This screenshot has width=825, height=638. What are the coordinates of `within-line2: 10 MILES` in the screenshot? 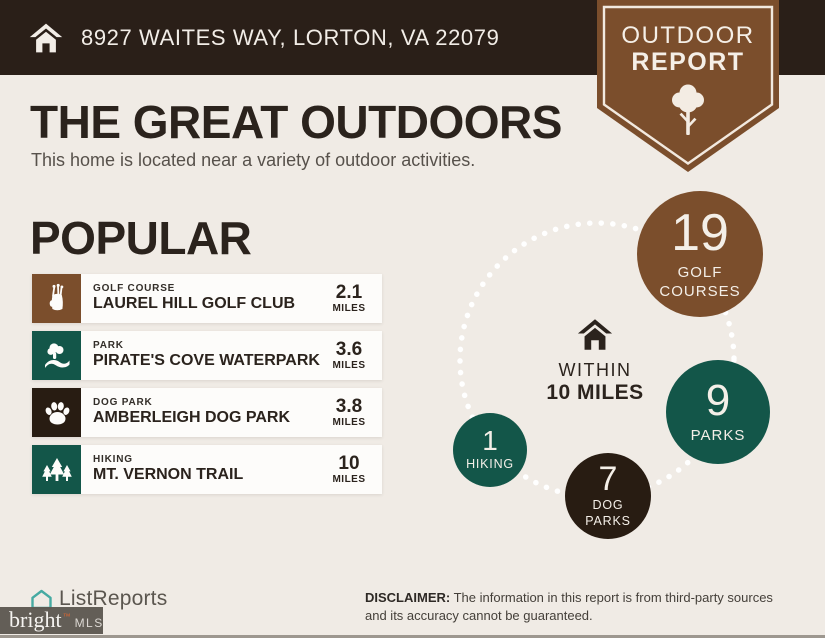 It's located at (595, 392).